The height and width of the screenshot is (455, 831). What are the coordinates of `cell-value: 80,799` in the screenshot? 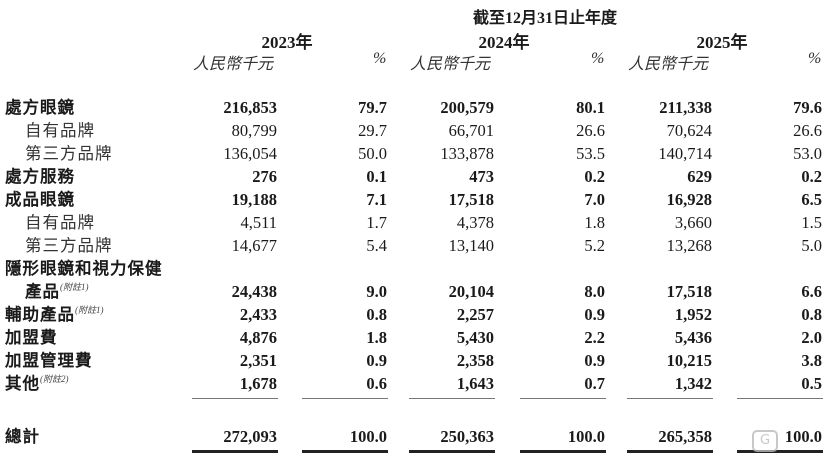 It's located at (254, 130).